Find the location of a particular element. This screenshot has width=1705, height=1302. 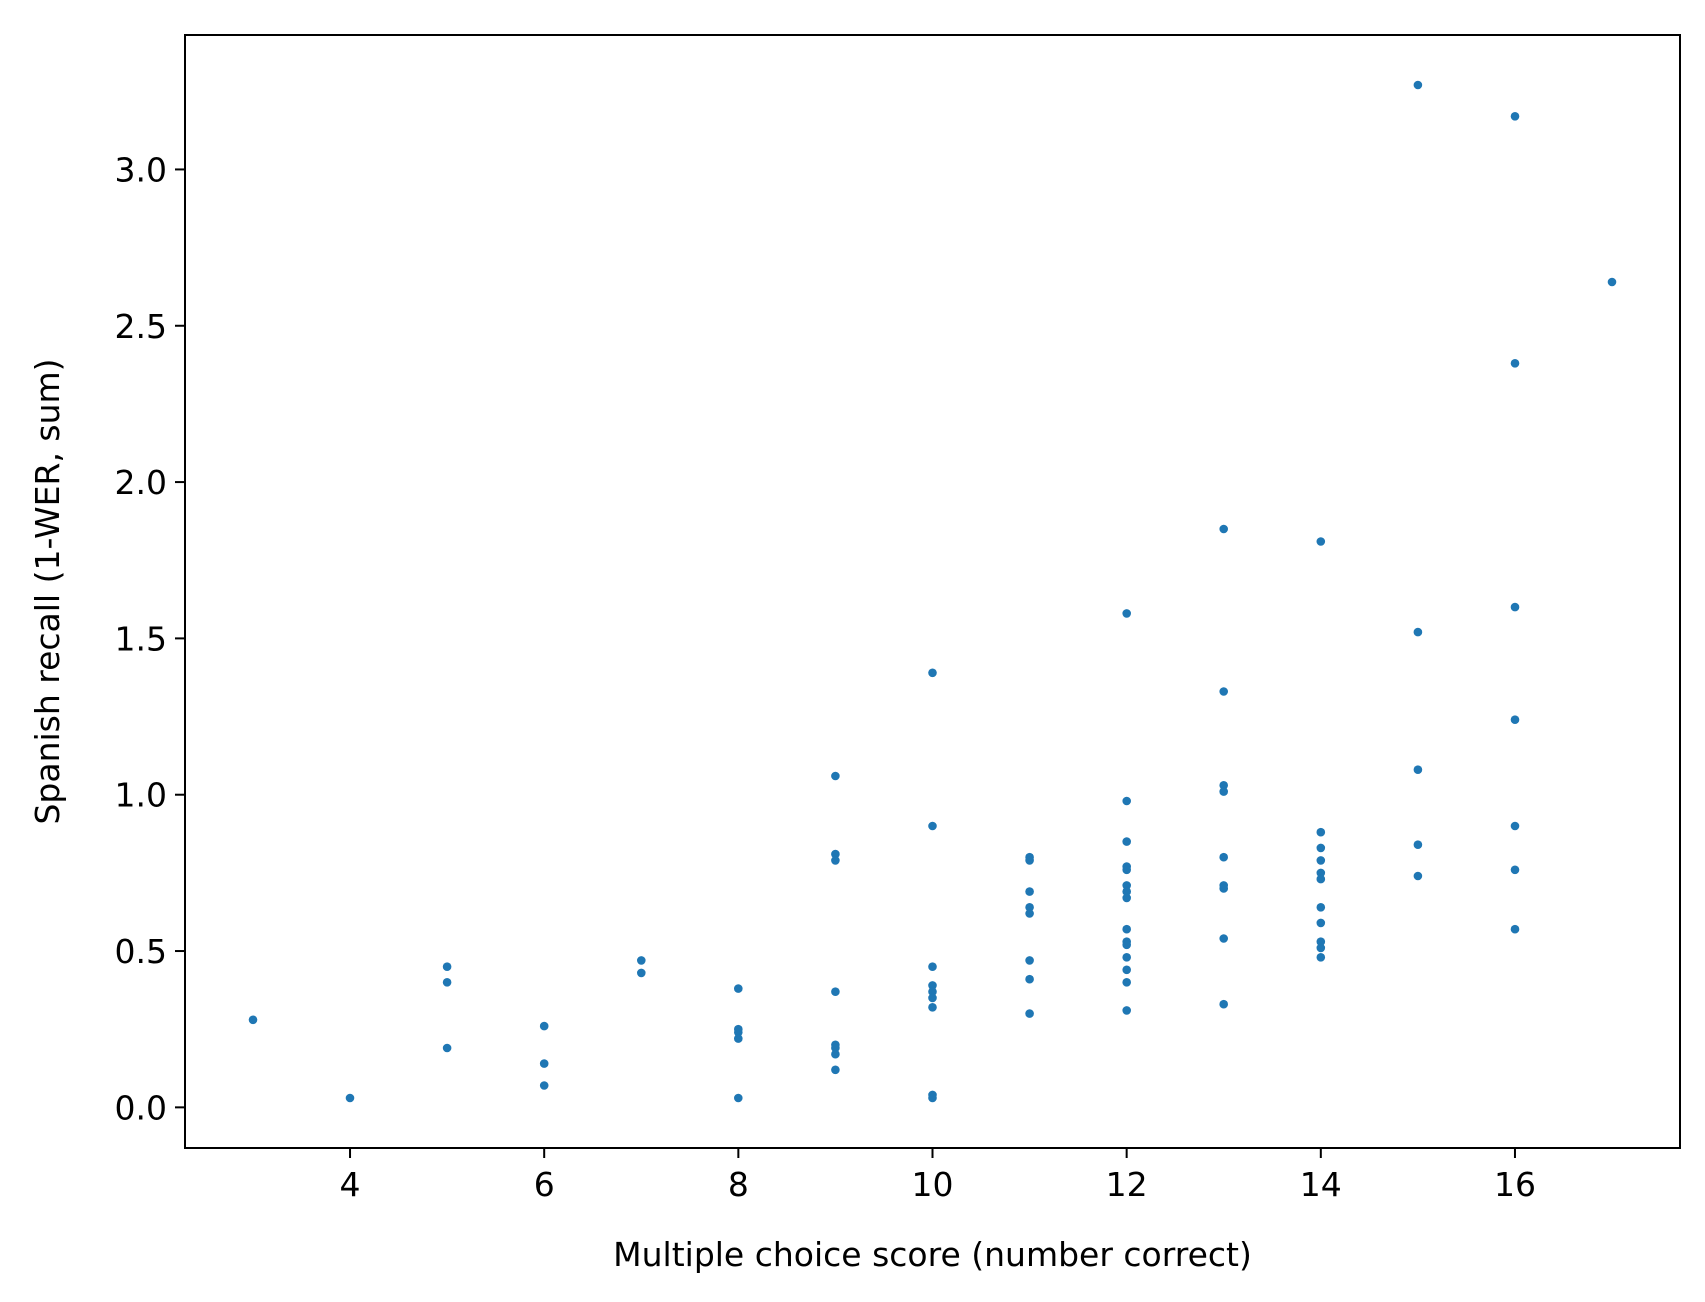

y-tick-label: 0.5 is located at coordinates (141, 951).